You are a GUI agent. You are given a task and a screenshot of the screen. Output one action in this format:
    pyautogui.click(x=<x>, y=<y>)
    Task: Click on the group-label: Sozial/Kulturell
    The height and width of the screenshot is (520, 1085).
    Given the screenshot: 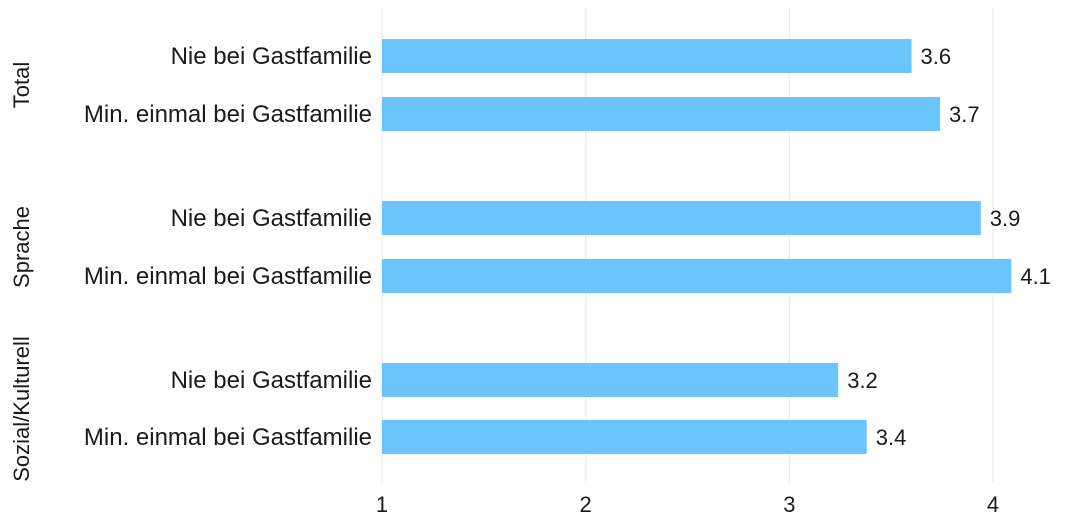 What is the action you would take?
    pyautogui.click(x=21, y=409)
    